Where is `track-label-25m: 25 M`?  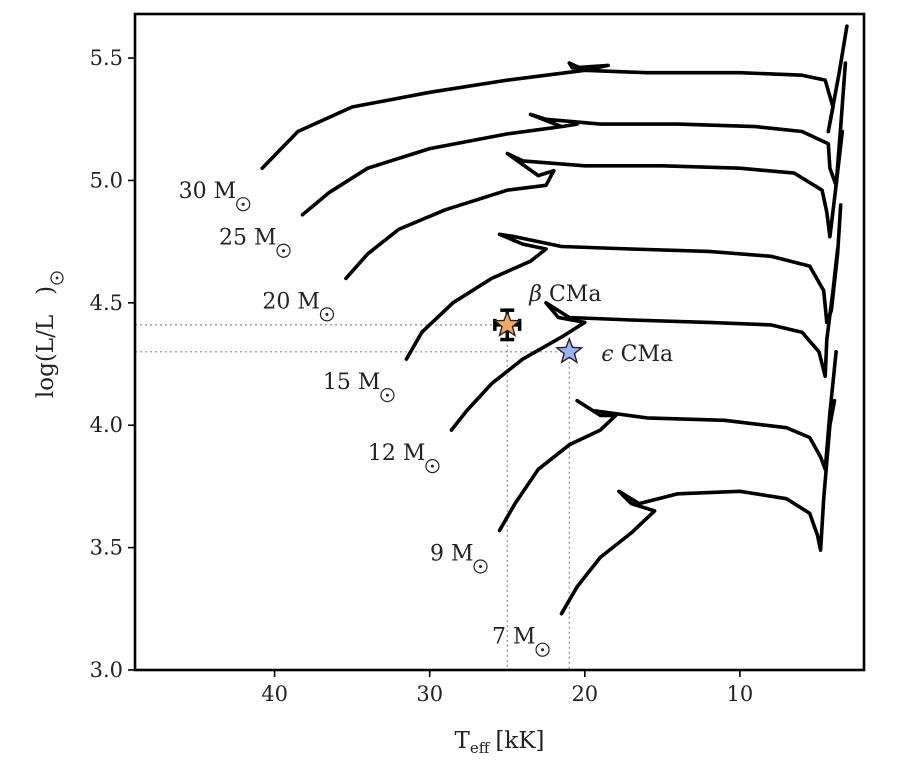
track-label-25m: 25 M is located at coordinates (255, 242).